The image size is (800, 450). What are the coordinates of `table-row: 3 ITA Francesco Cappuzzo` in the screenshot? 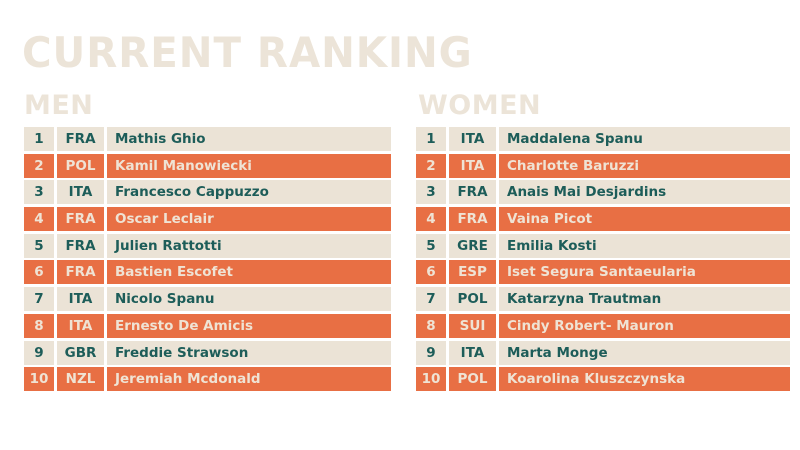 It's located at (207, 192).